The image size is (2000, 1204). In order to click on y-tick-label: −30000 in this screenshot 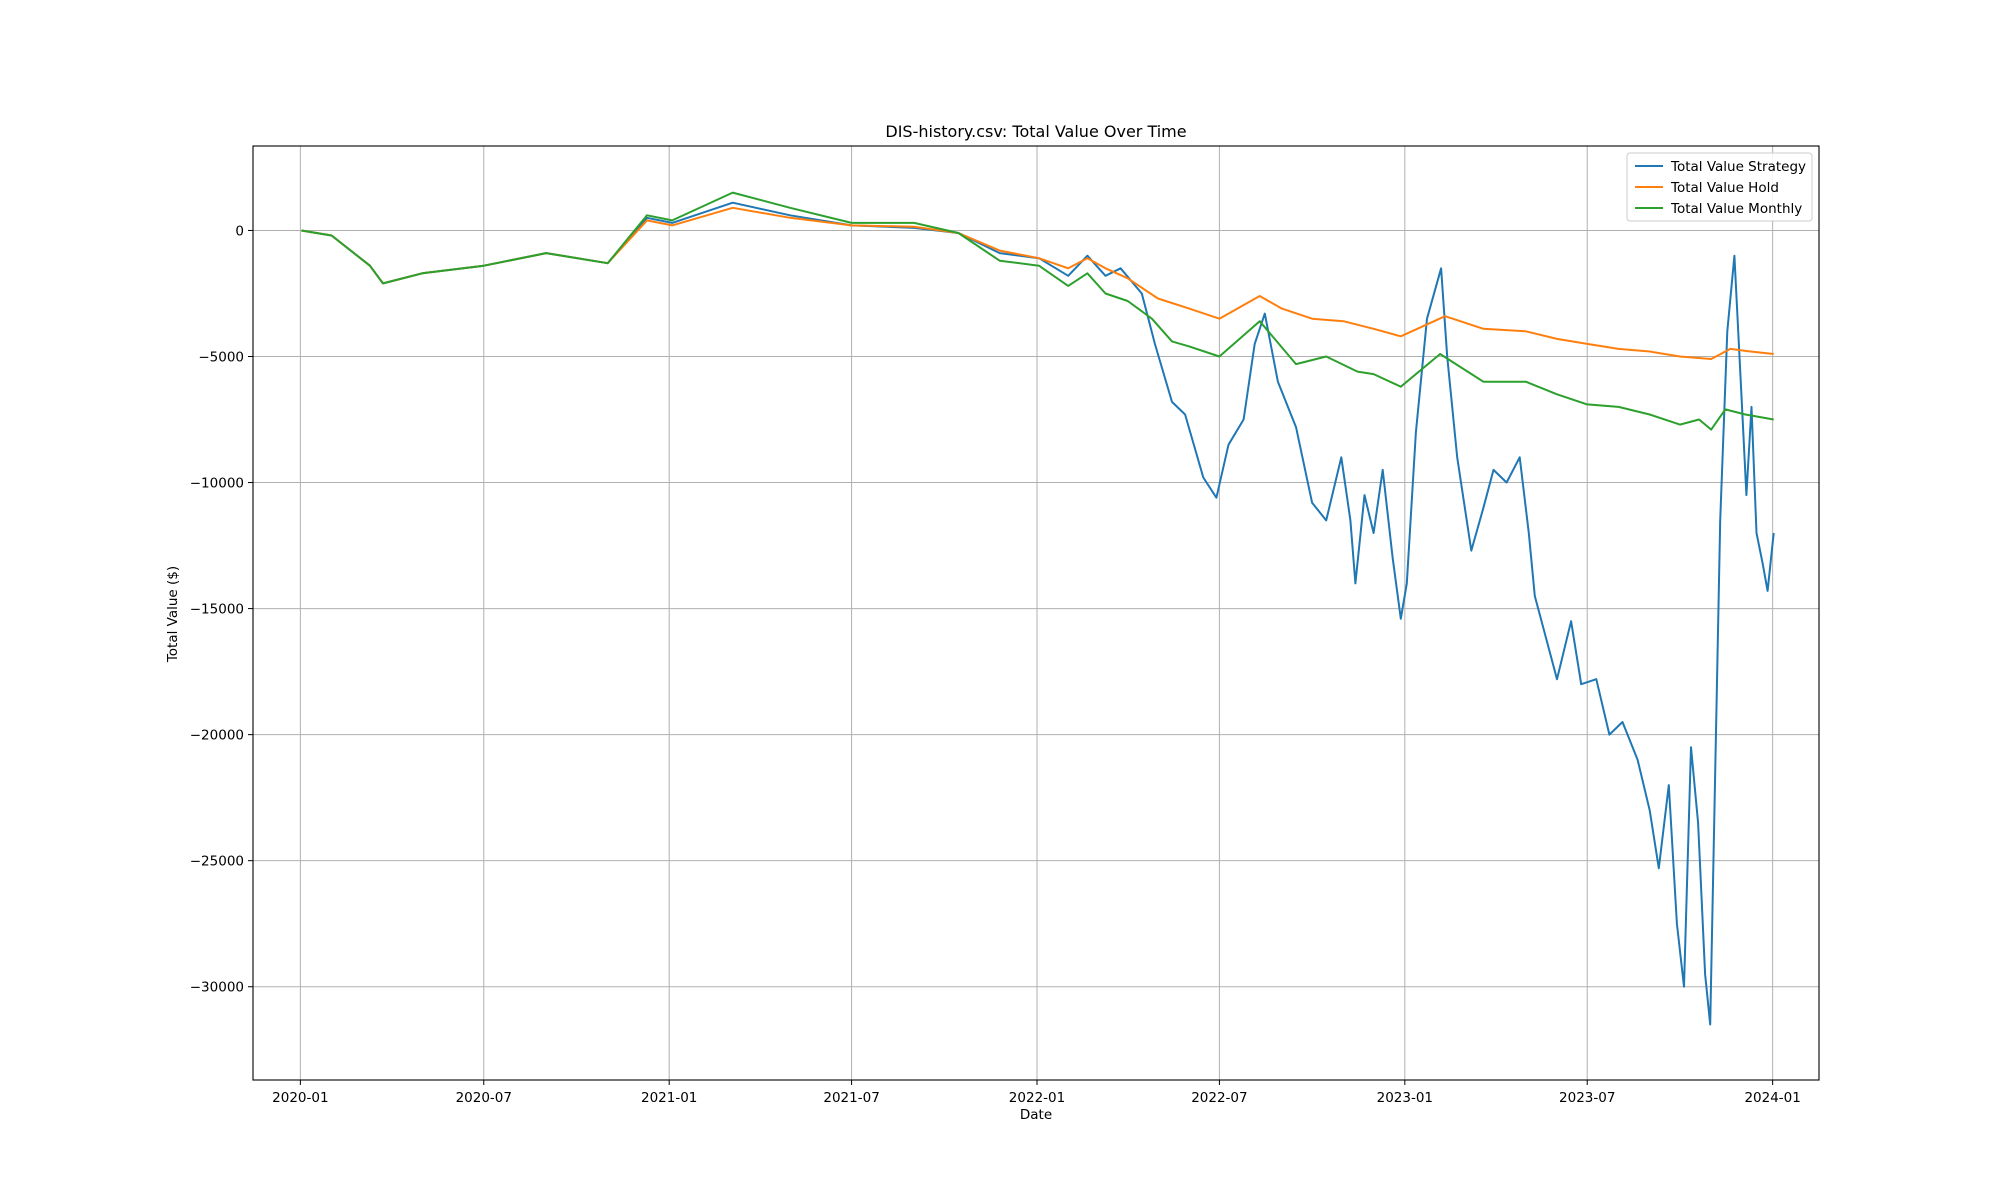, I will do `click(217, 988)`.